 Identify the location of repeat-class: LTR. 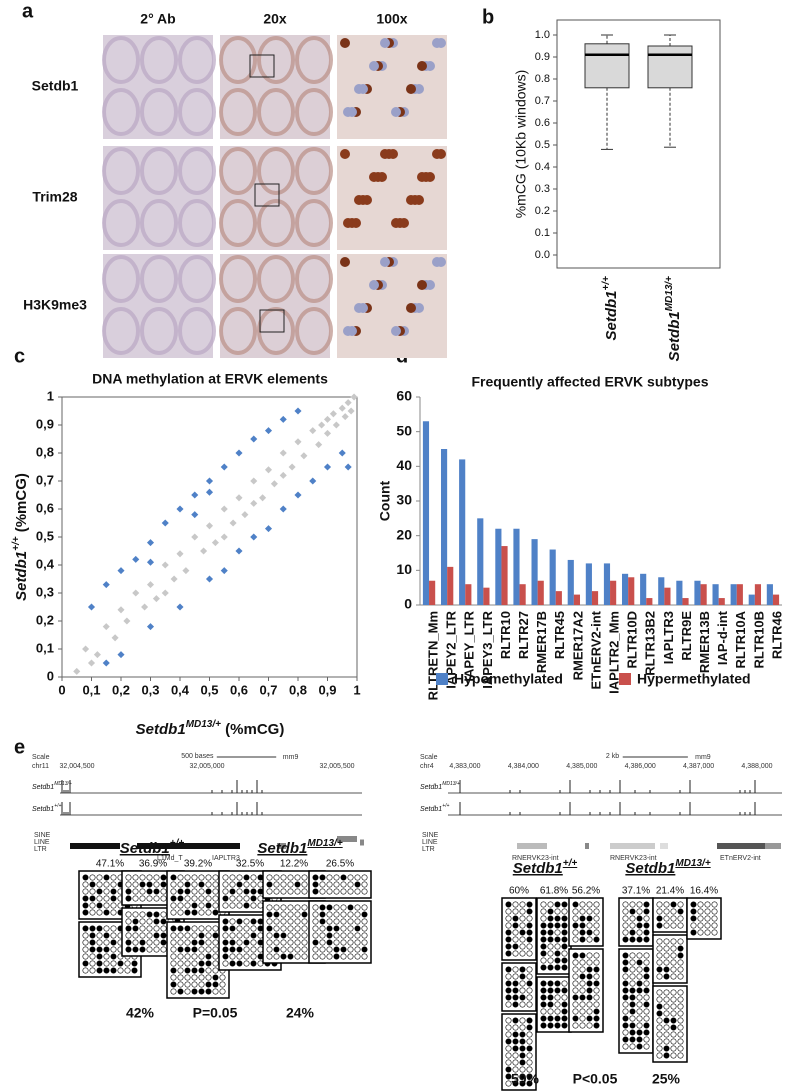
(40, 849).